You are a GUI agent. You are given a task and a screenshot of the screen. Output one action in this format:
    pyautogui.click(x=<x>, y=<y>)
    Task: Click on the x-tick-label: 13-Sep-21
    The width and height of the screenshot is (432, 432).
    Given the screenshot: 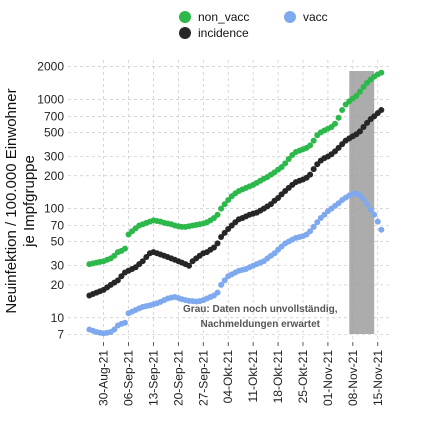 What is the action you would take?
    pyautogui.click(x=153, y=378)
    